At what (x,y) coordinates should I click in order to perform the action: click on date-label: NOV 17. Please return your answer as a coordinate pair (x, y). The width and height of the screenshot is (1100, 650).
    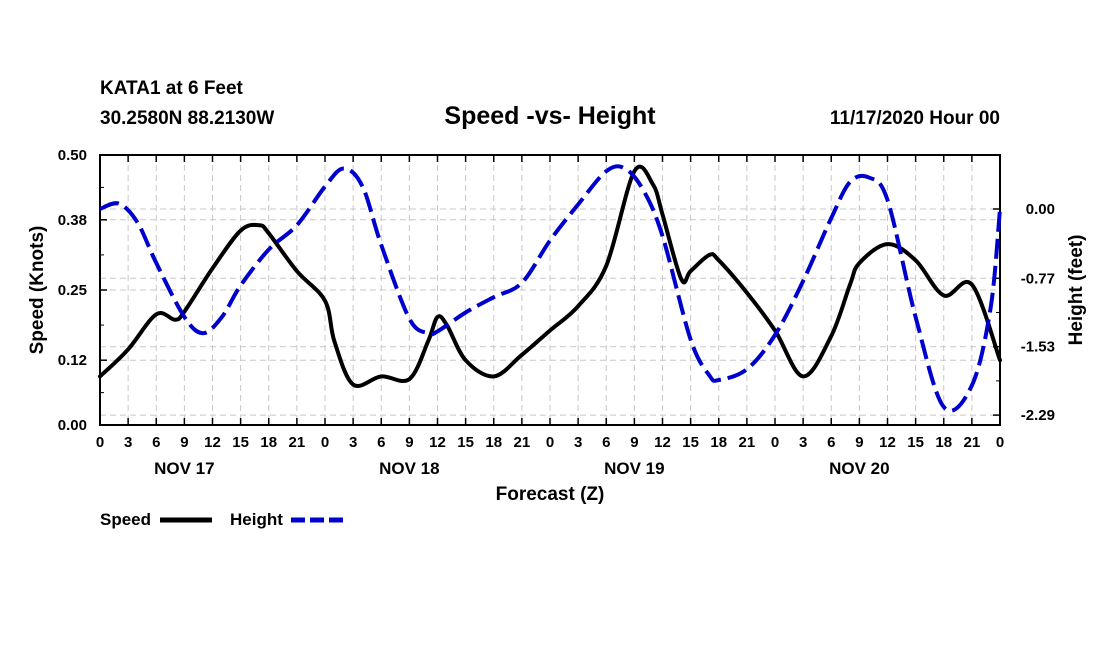
    Looking at the image, I should click on (184, 468).